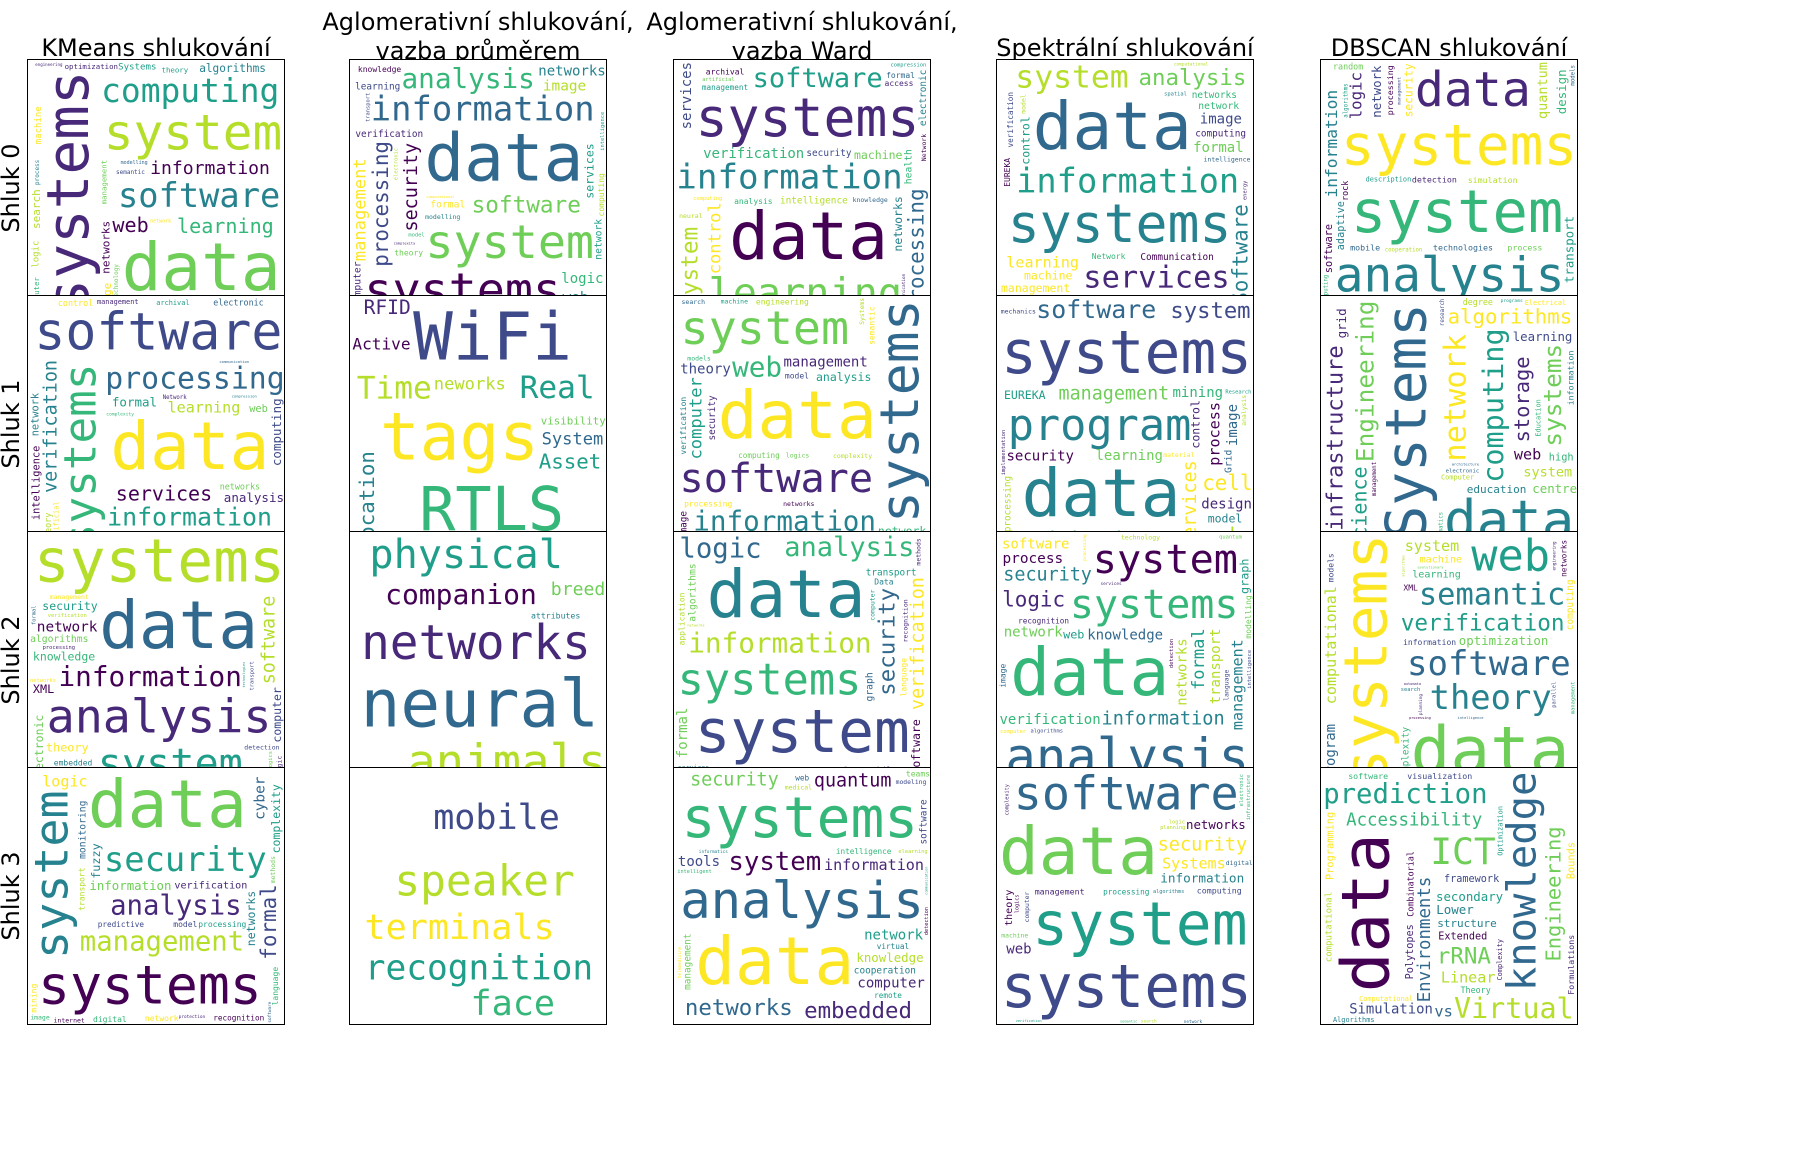 This screenshot has width=1800, height=1152. Describe the element at coordinates (1191, 65) in the screenshot. I see `cloud-word: computational` at that location.